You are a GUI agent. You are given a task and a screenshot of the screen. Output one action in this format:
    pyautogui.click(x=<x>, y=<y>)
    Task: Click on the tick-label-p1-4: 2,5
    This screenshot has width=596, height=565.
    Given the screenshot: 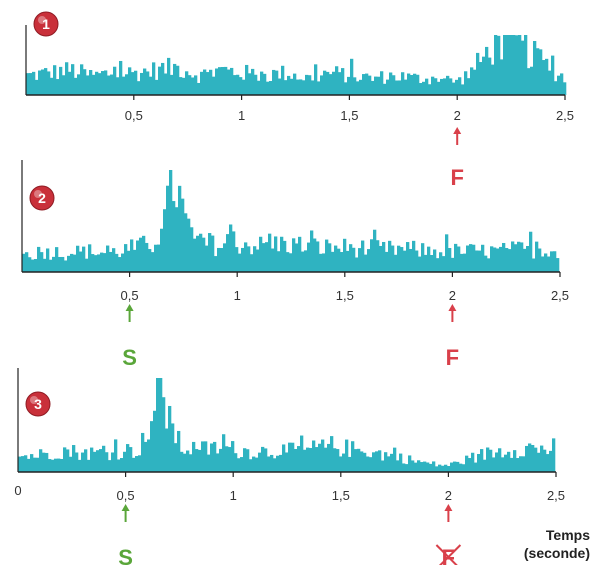 What is the action you would take?
    pyautogui.click(x=565, y=115)
    